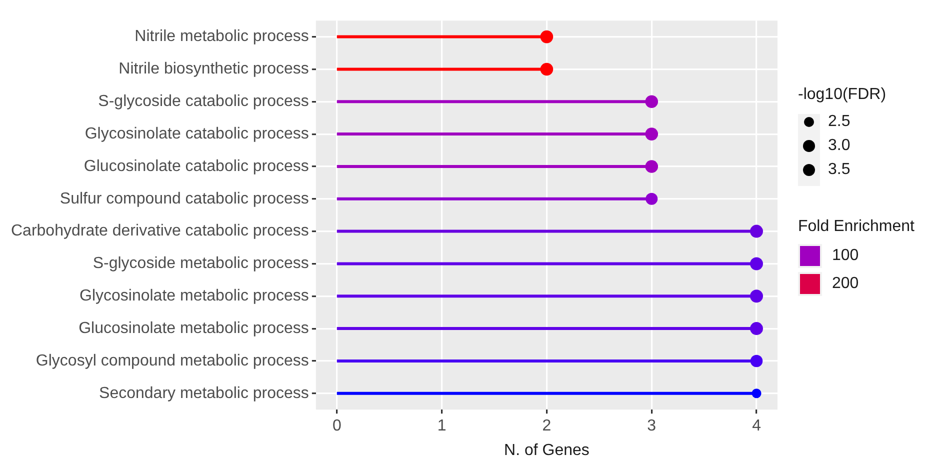  I want to click on y-tick-label: Carbohydrate derivative catabolic process, so click(159, 231).